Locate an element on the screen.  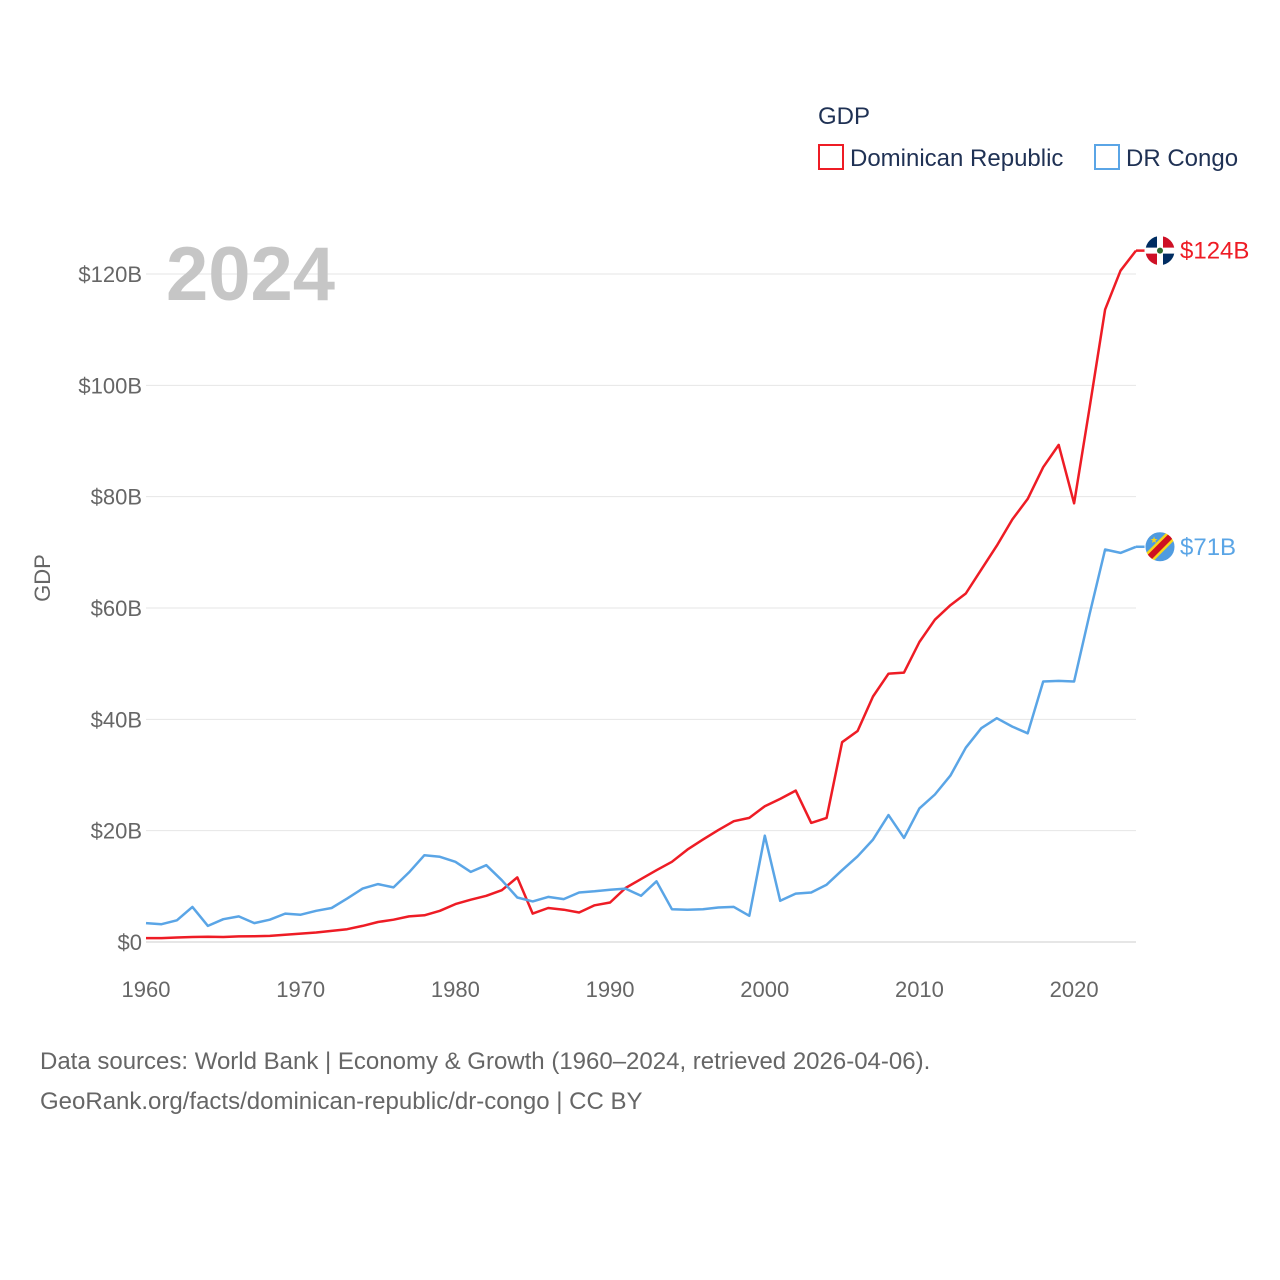
y-tick-label: $60B is located at coordinates (116, 608).